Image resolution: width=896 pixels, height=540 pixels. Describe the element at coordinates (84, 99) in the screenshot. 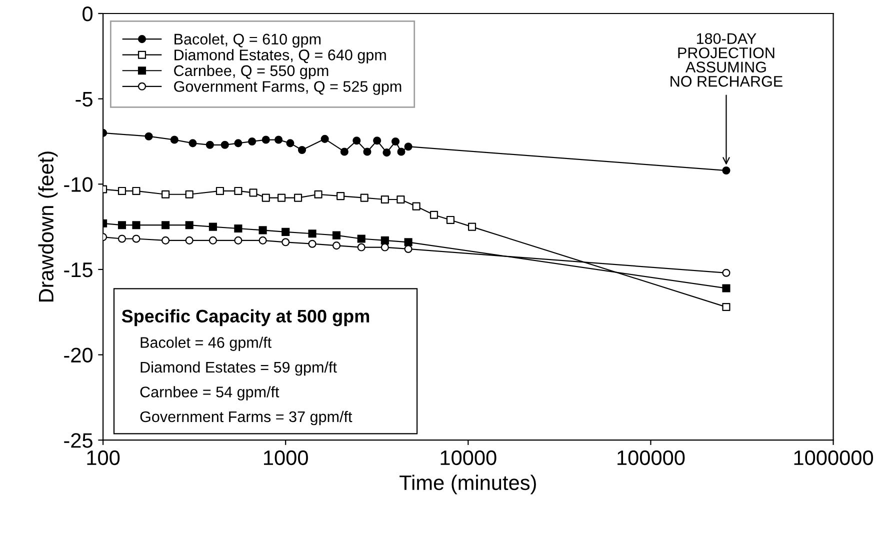

I see `y-tick-label: -5` at that location.